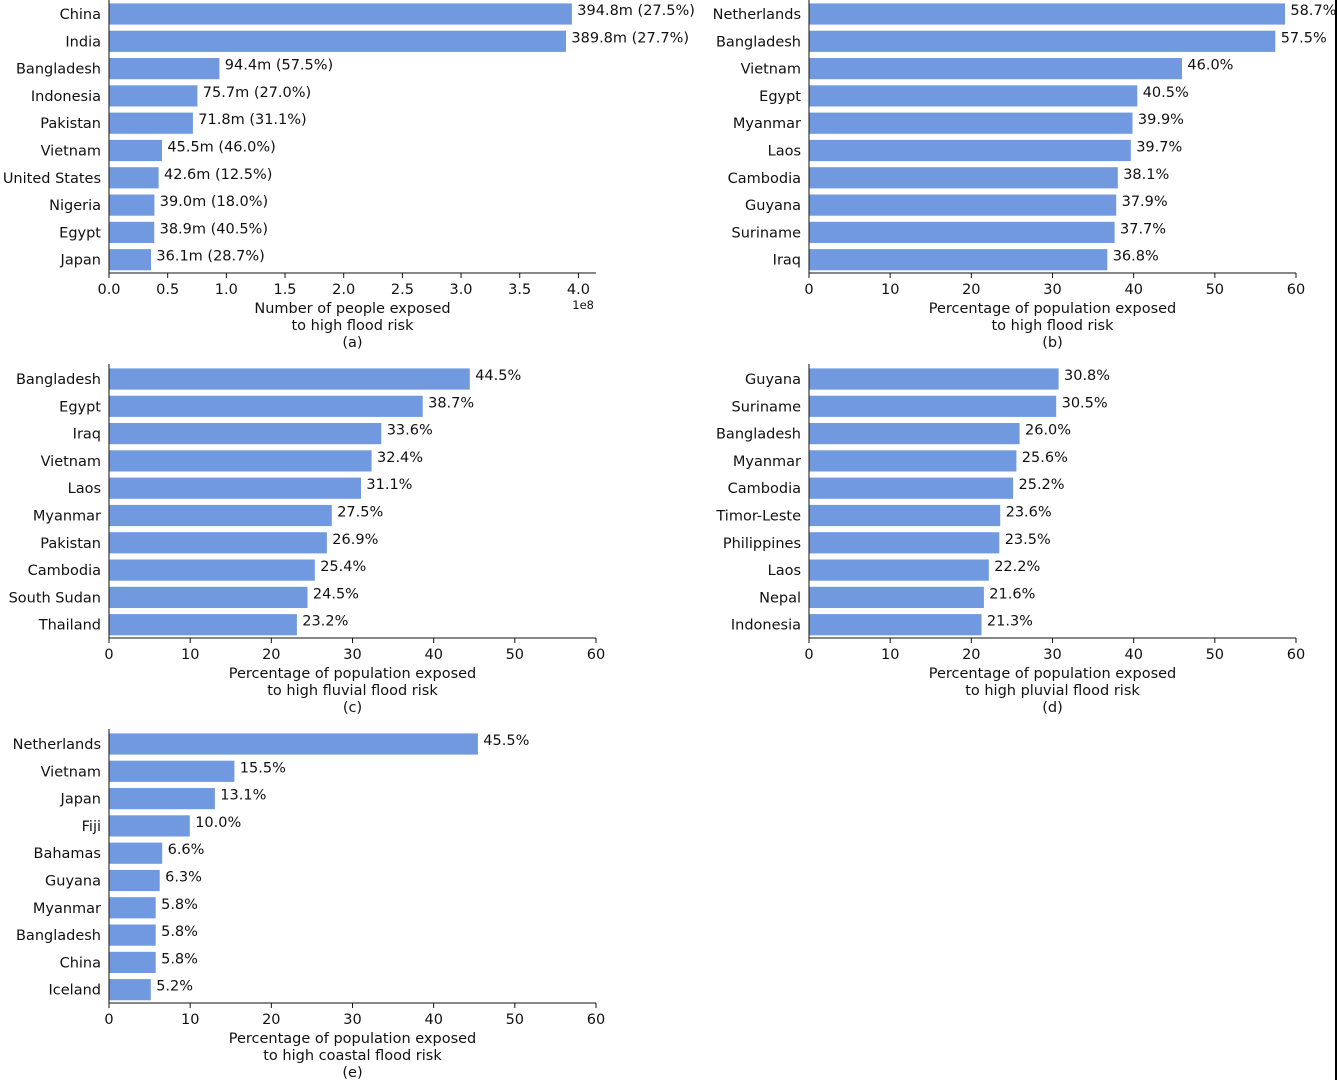 The height and width of the screenshot is (1080, 1337). Describe the element at coordinates (1052, 343) in the screenshot. I see `panel-label: (b)` at that location.